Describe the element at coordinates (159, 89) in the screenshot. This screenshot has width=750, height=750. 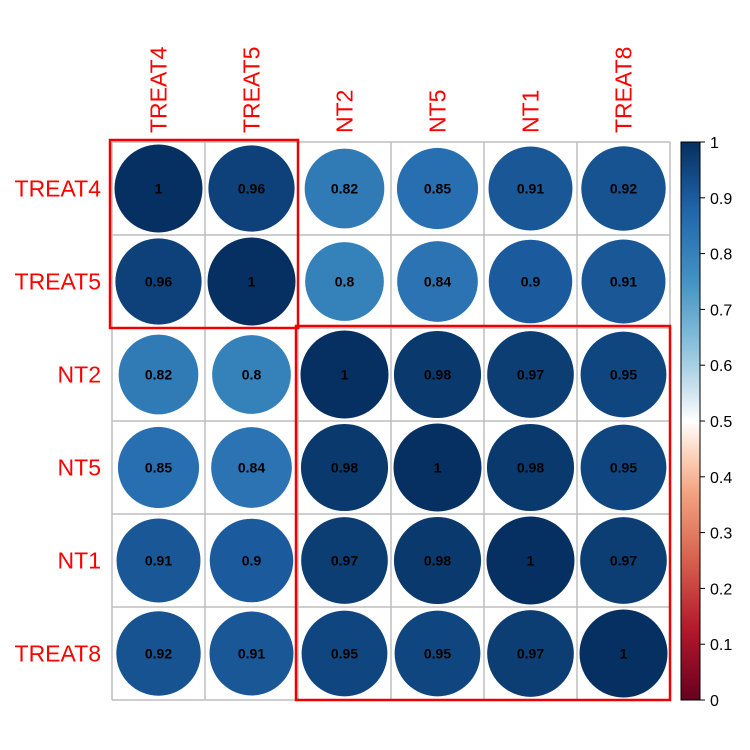
I see `column-label-treat4: TREAT4` at that location.